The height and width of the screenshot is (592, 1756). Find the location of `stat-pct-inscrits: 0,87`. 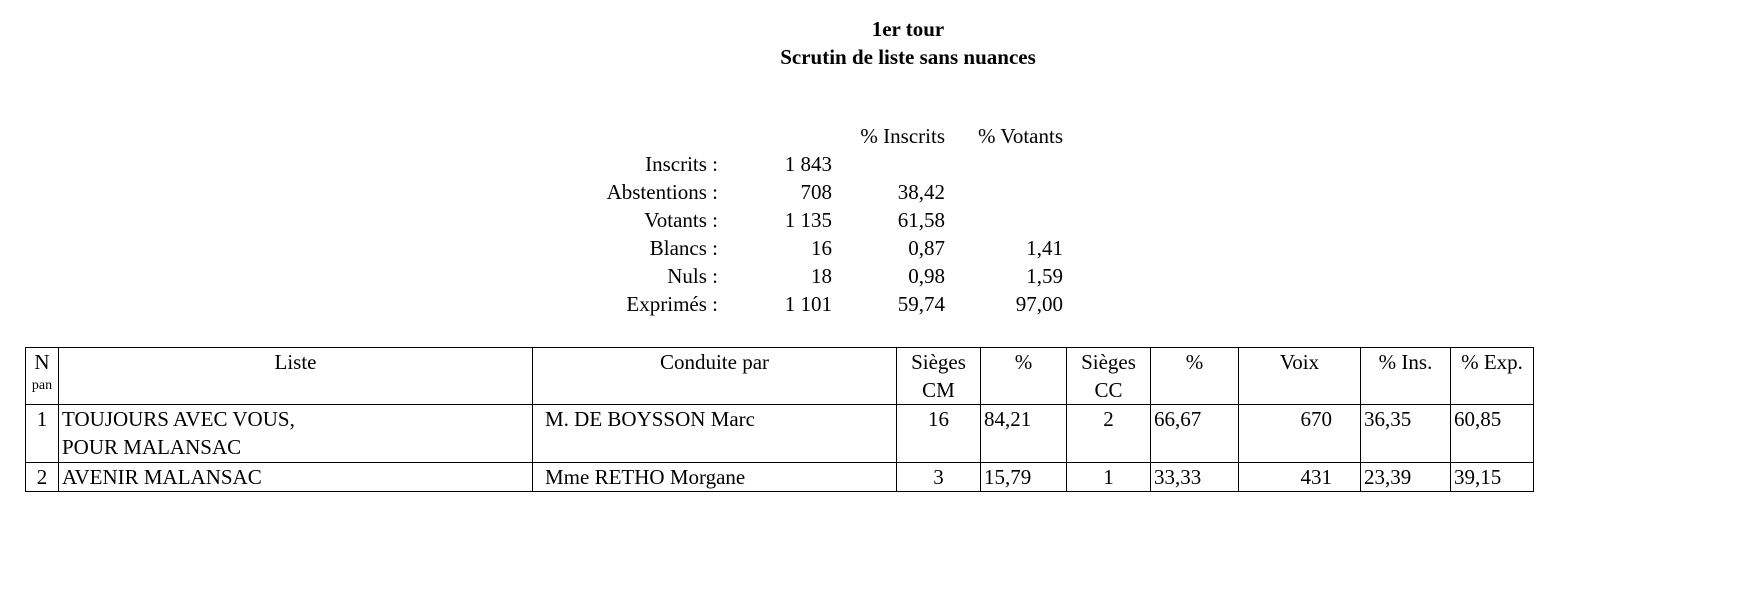

stat-pct-inscrits: 0,87 is located at coordinates (926, 248).